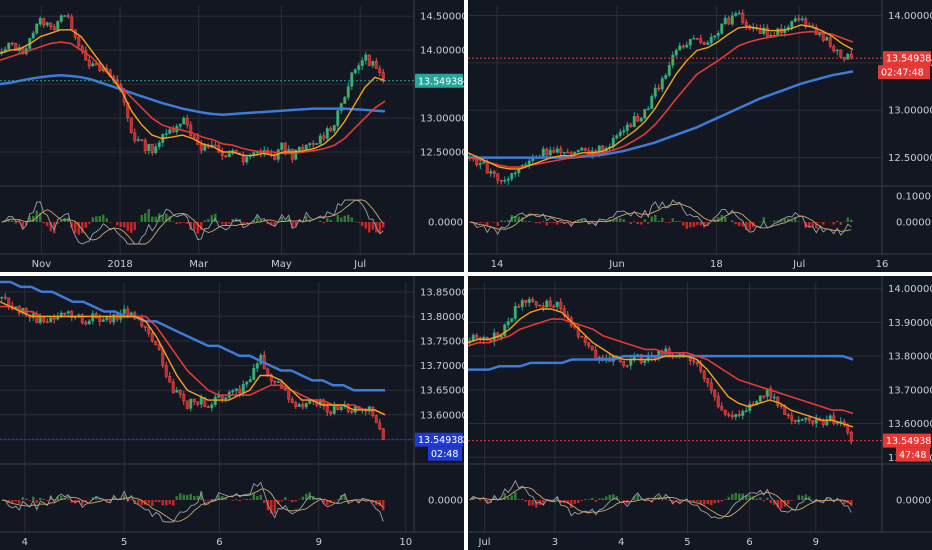 This screenshot has width=932, height=550. Describe the element at coordinates (219, 542) in the screenshot. I see `time-tick-label: 6` at that location.